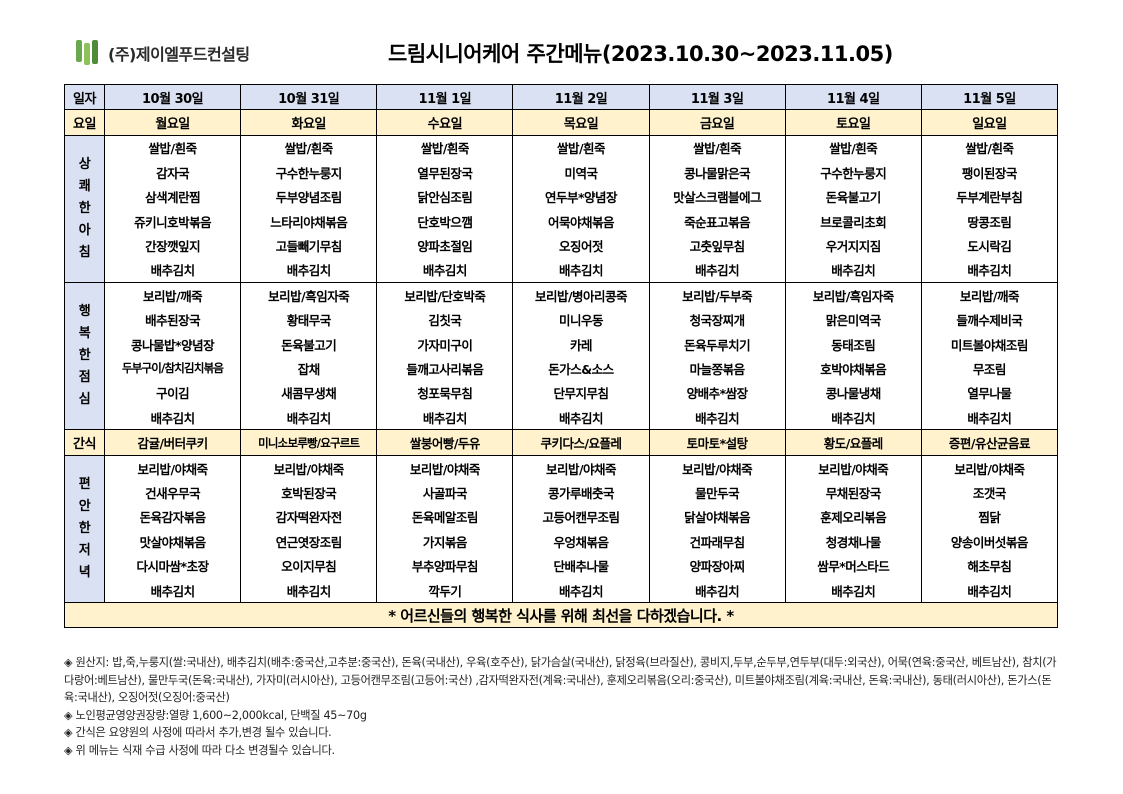 This screenshot has height=794, width=1123. I want to click on menu-item: 연근엿장조림, so click(309, 541).